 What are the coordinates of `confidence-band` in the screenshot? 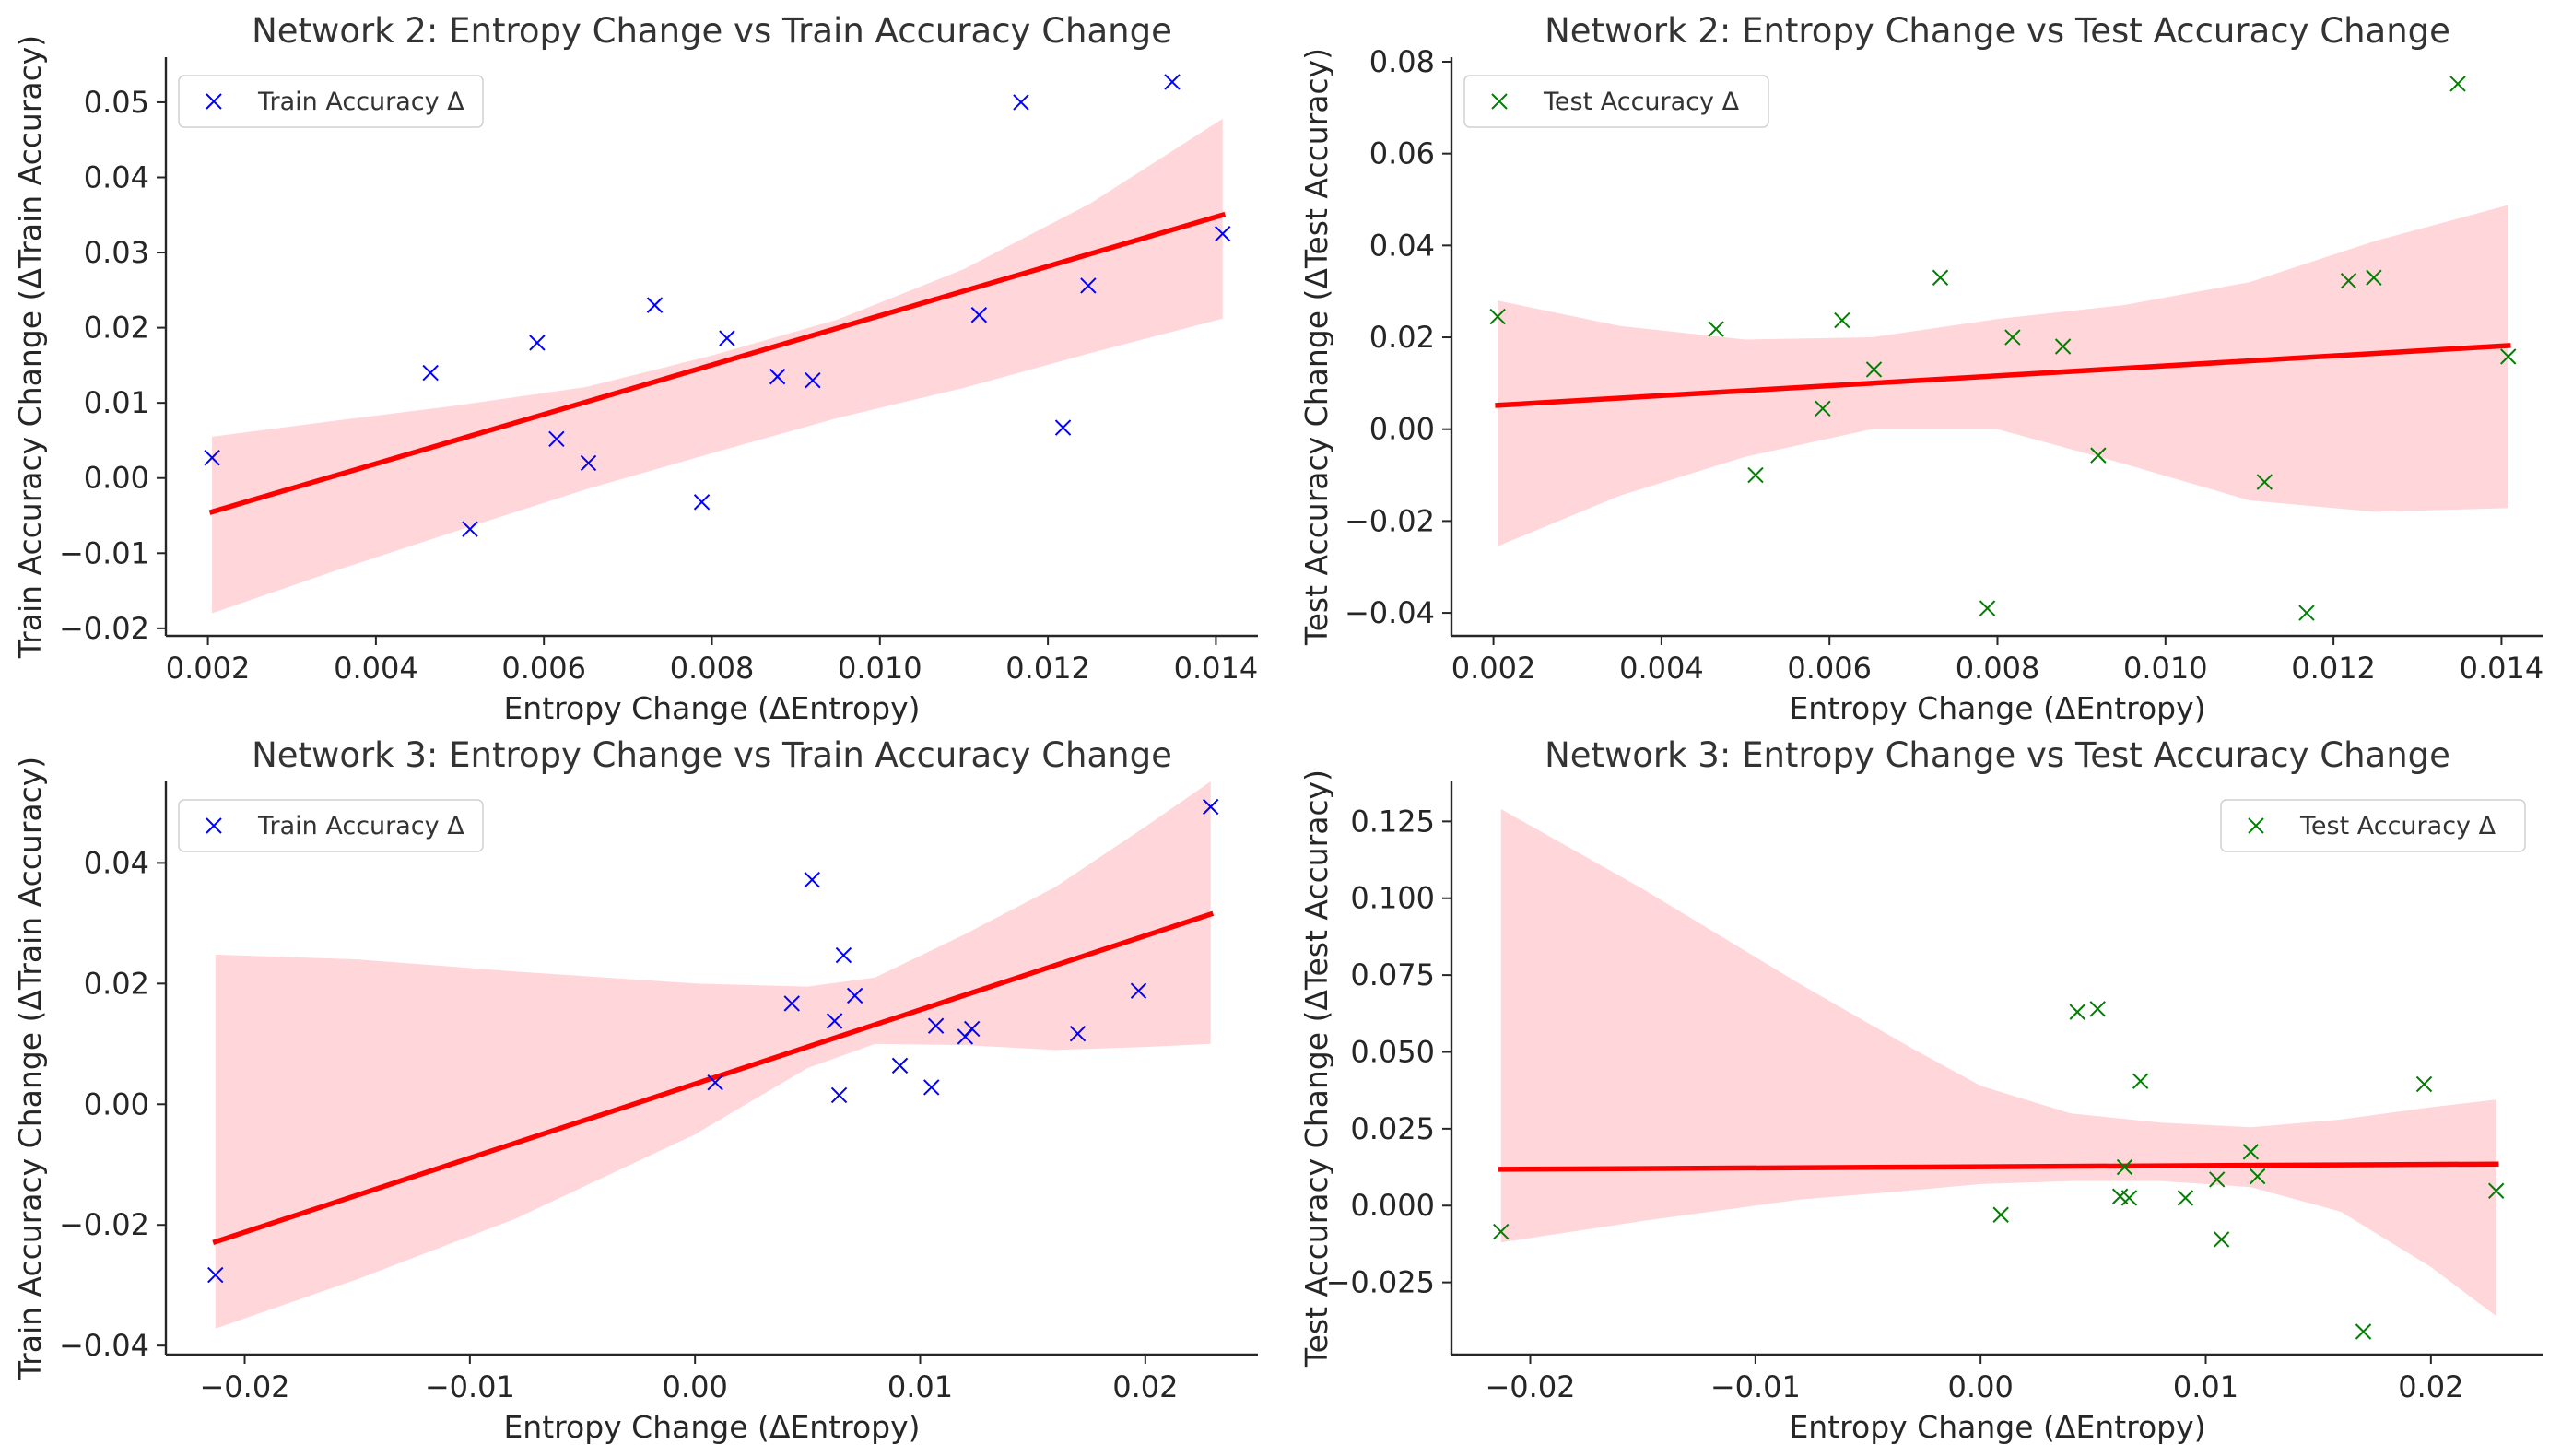 It's located at (713, 1055).